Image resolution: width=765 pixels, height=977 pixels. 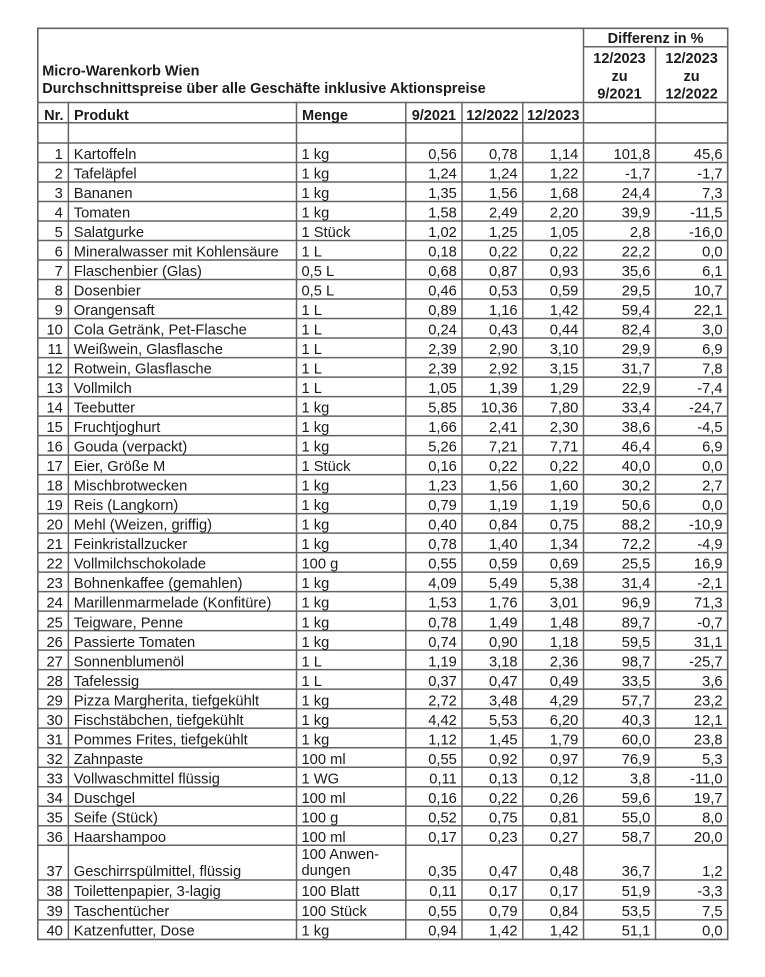 What do you see at coordinates (442, 253) in the screenshot?
I see `svg-text: 0,18` at bounding box center [442, 253].